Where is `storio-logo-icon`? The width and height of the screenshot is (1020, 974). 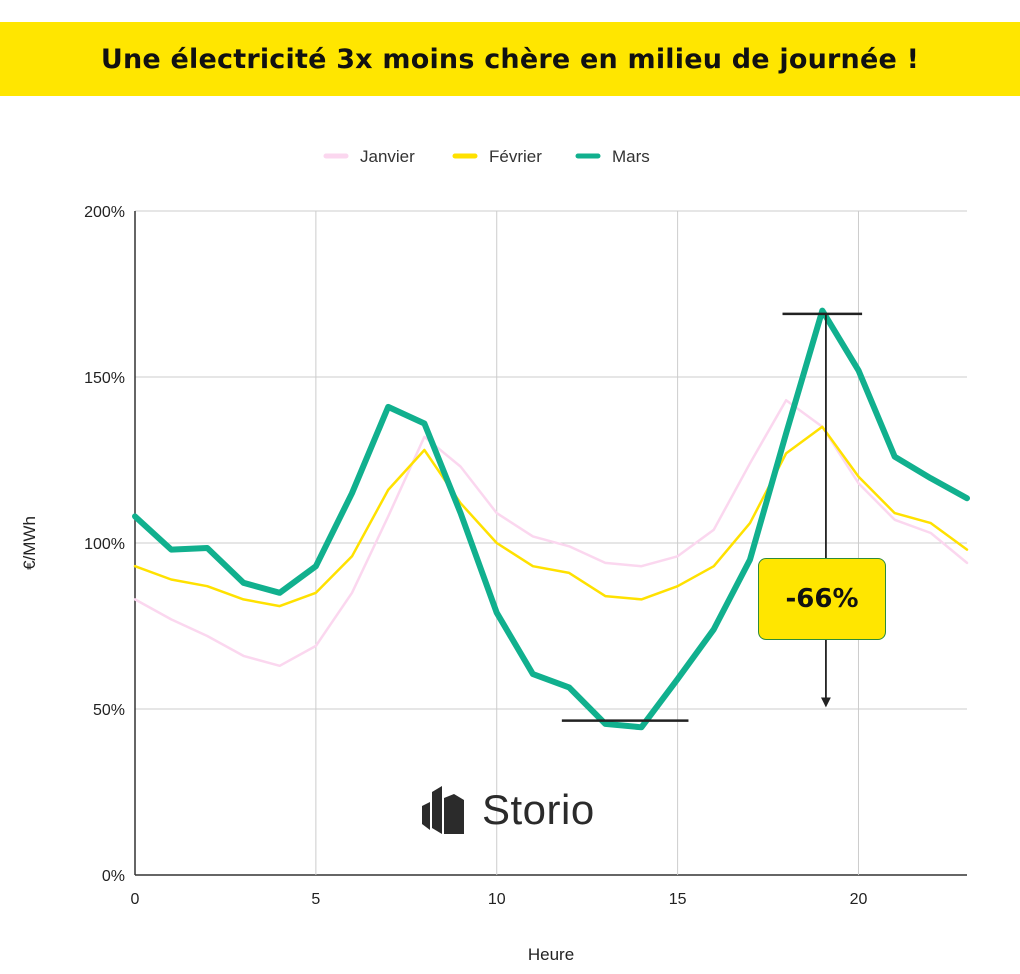 storio-logo-icon is located at coordinates (443, 810).